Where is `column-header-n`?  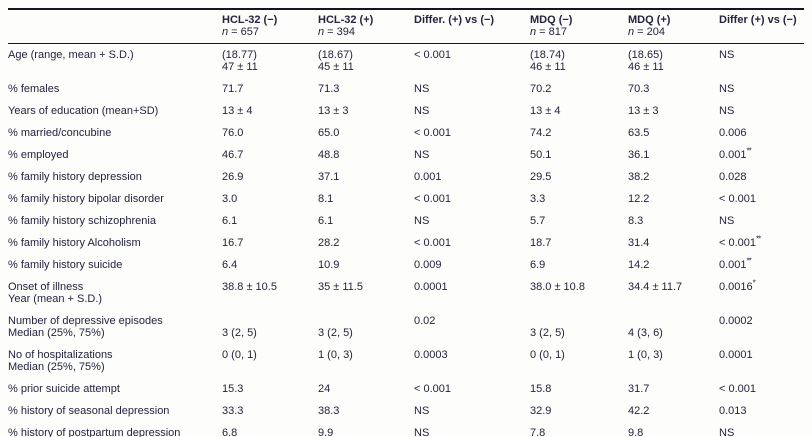
column-header-n is located at coordinates (470, 32).